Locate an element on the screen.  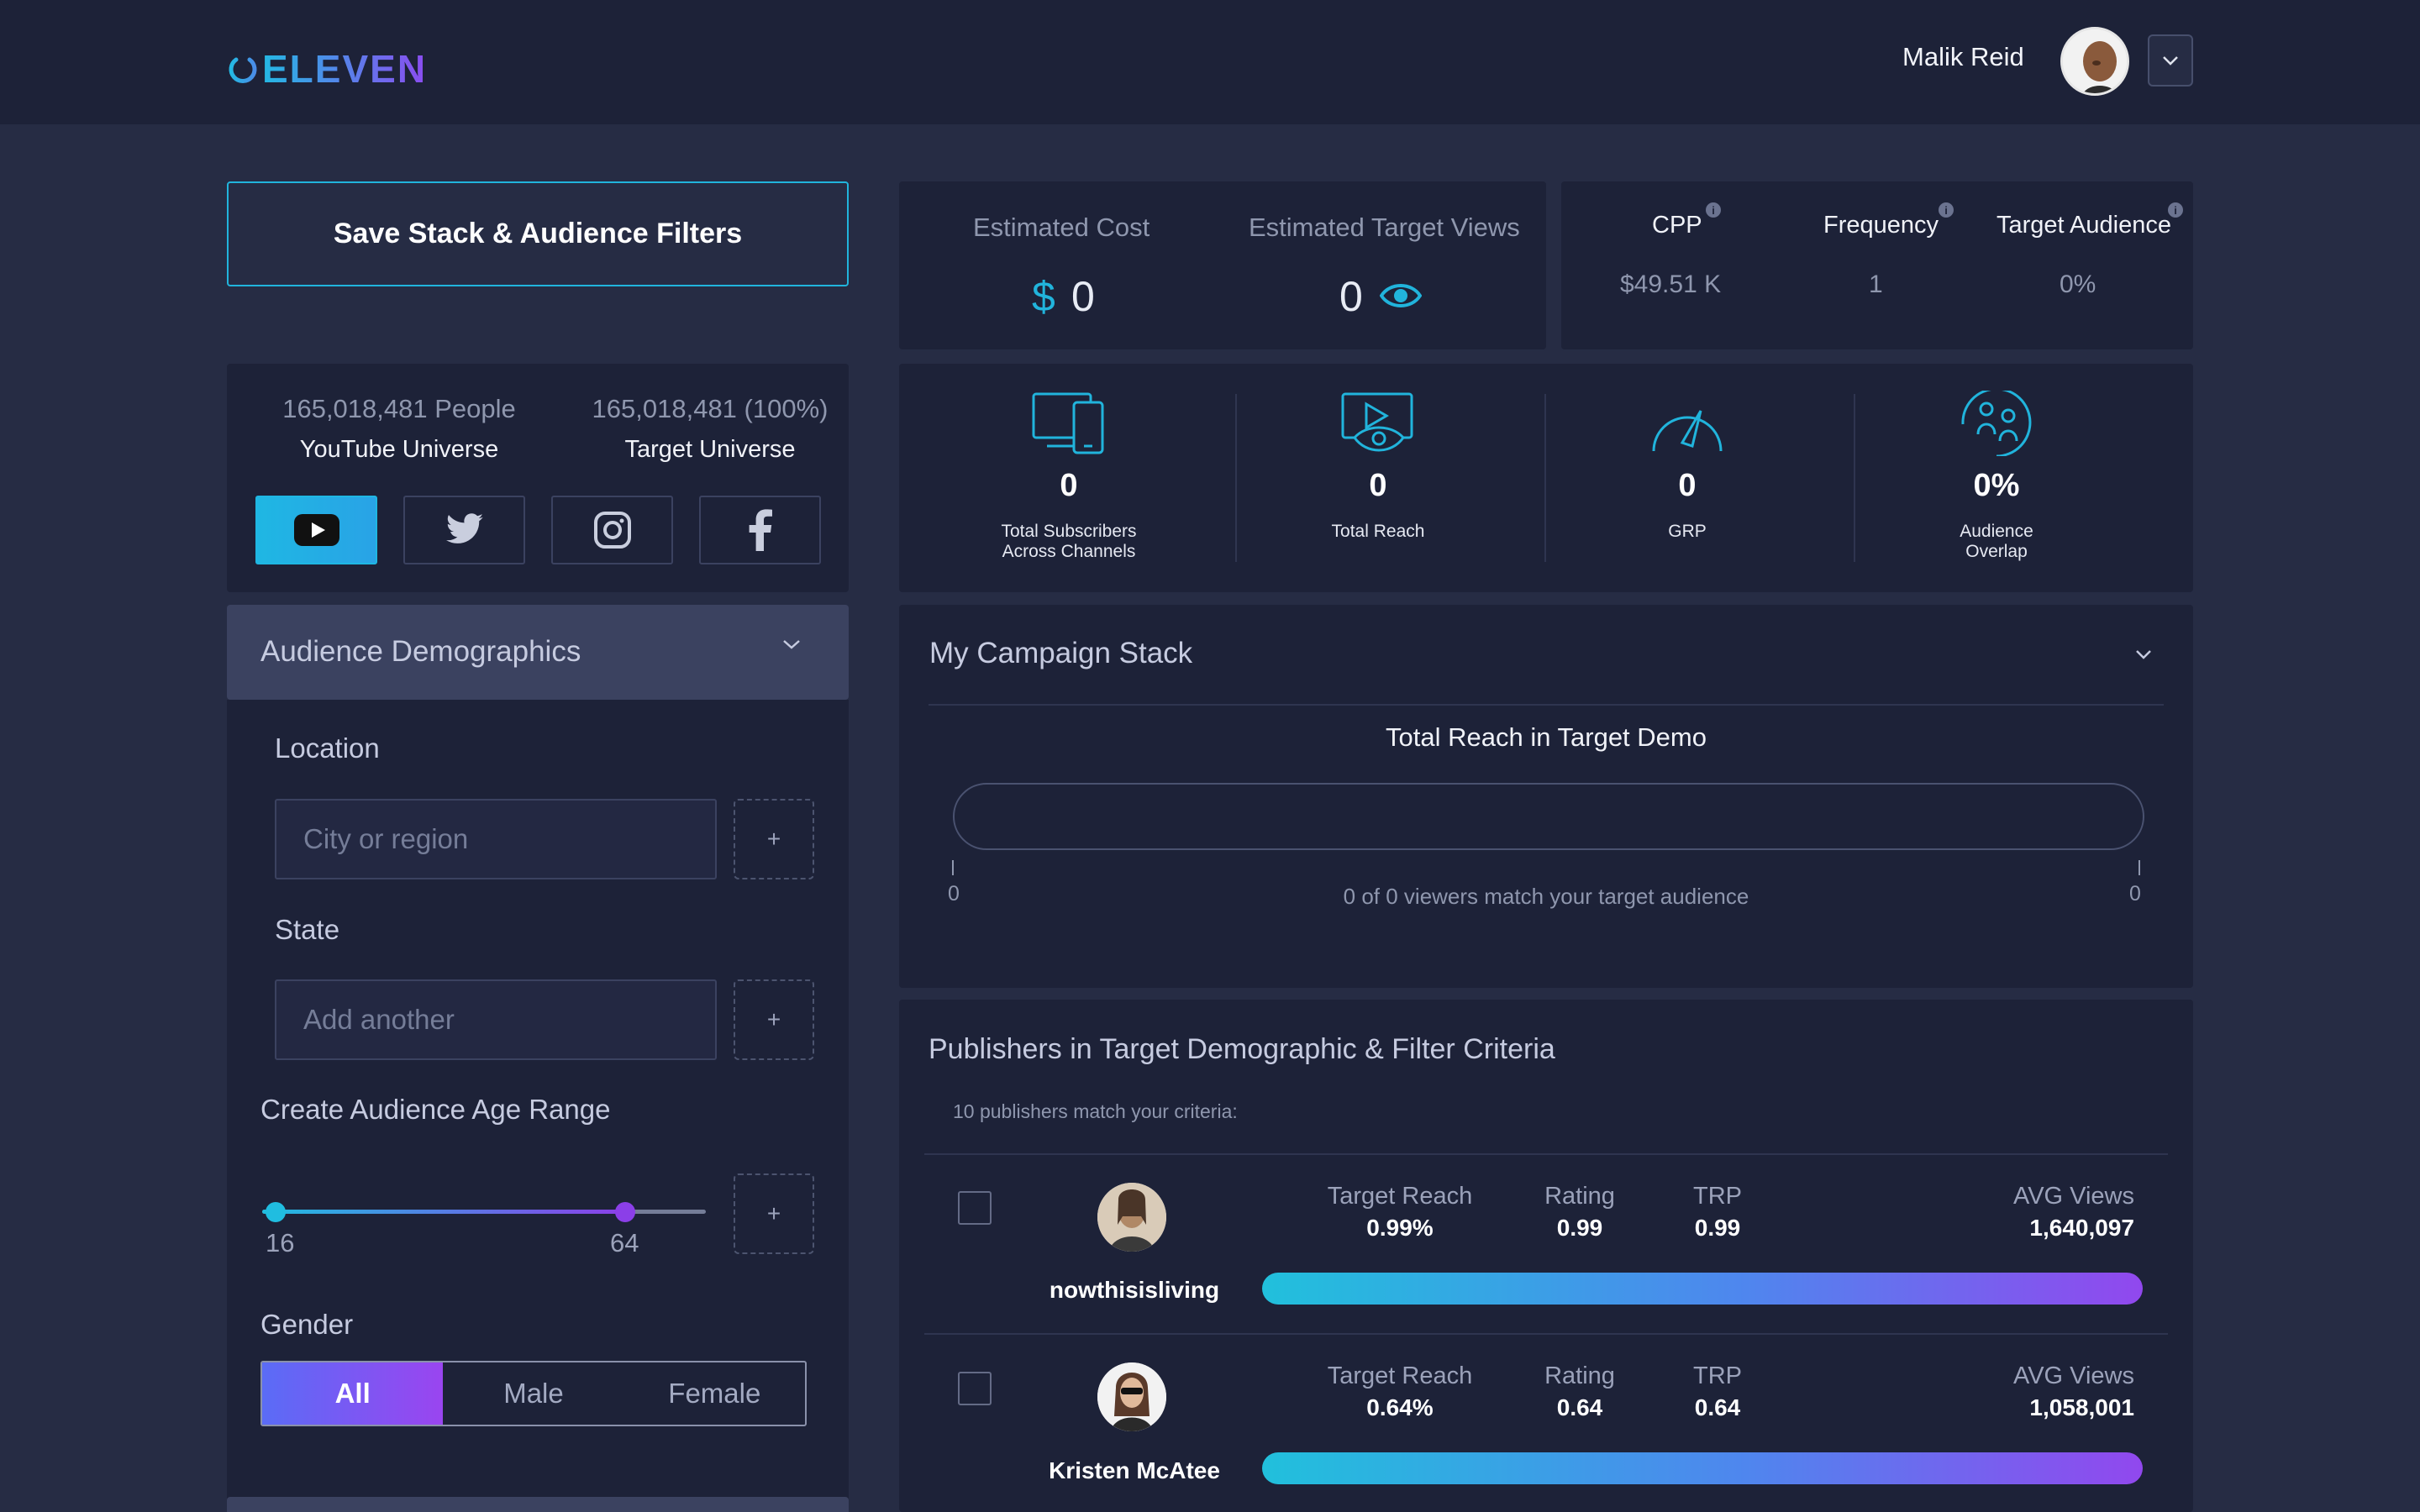
metric-audience-overlap: 0% Audience Overlap is located at coordinates (1996, 478).